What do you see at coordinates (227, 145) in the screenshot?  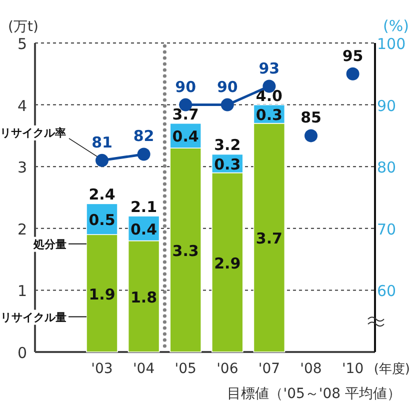 I see `total-label: 3.2` at bounding box center [227, 145].